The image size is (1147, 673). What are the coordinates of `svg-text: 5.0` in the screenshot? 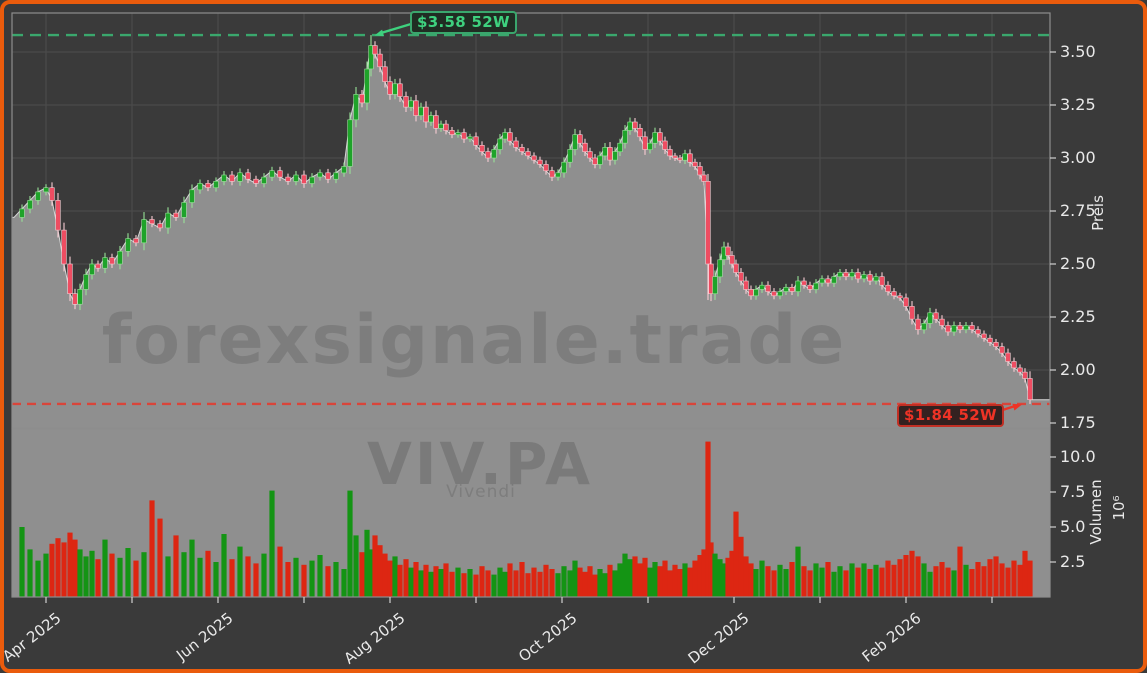 It's located at (1072, 526).